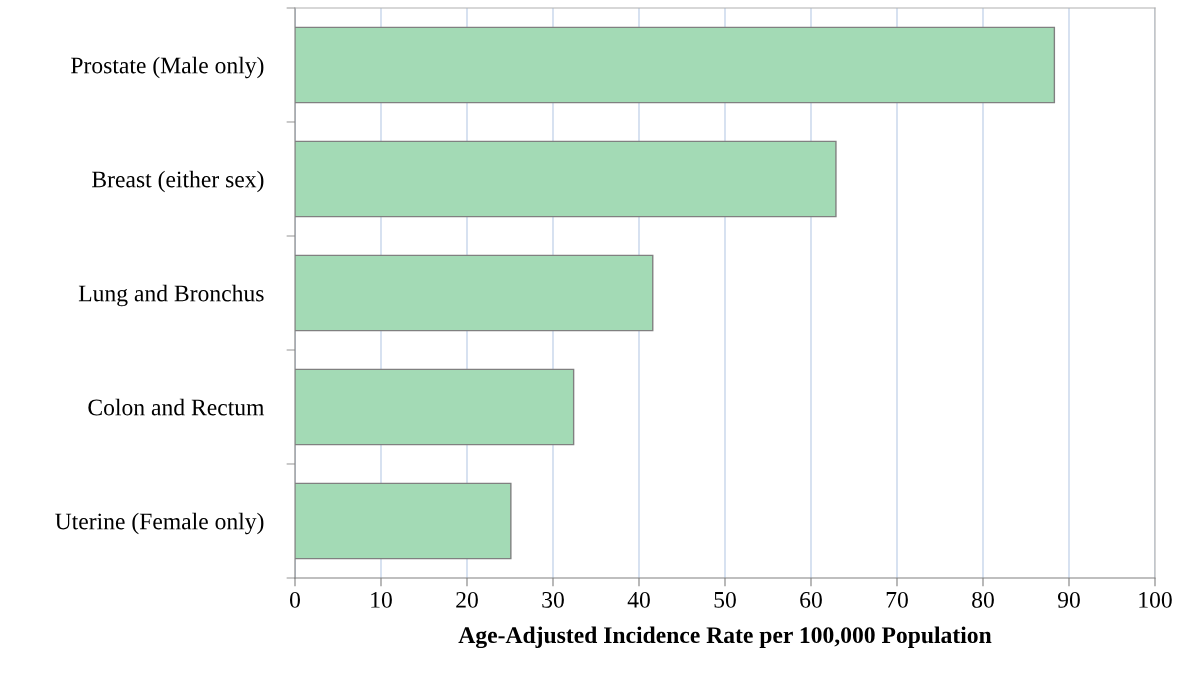 This screenshot has height=677, width=1190. What do you see at coordinates (638, 599) in the screenshot?
I see `x-tick-label: 40` at bounding box center [638, 599].